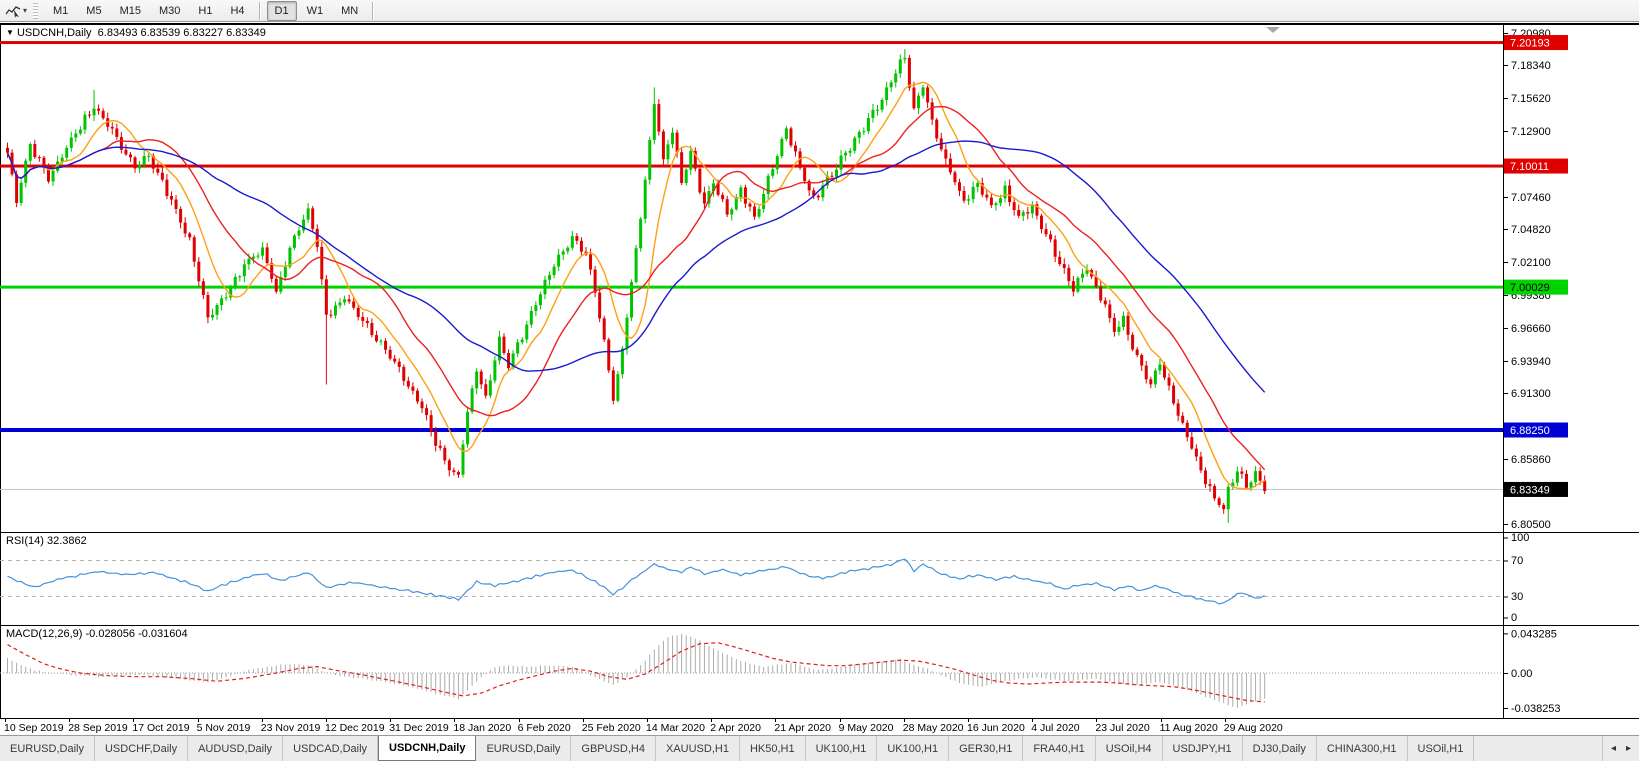 The image size is (1639, 761). I want to click on timeframe-button-m1: M1, so click(61, 10).